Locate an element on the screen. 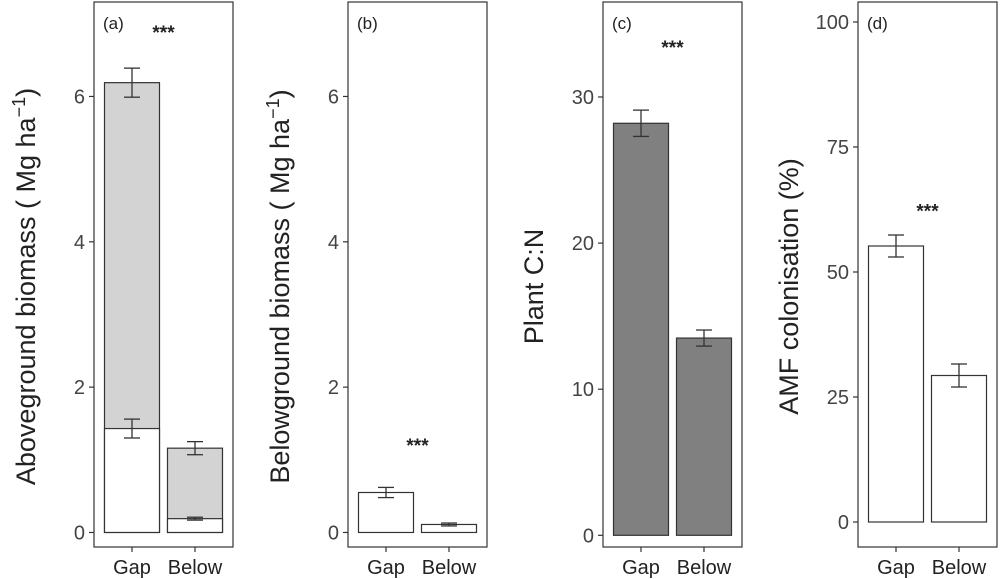 Image resolution: width=1000 pixels, height=579 pixels. panel-label: (d) is located at coordinates (877, 23).